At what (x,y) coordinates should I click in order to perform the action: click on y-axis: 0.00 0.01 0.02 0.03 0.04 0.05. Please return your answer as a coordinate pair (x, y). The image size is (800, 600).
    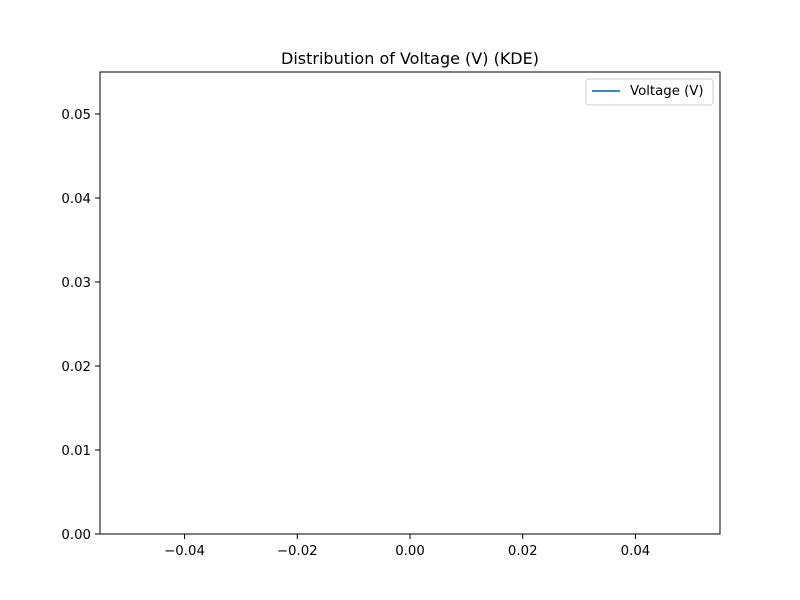
    Looking at the image, I should click on (80, 325).